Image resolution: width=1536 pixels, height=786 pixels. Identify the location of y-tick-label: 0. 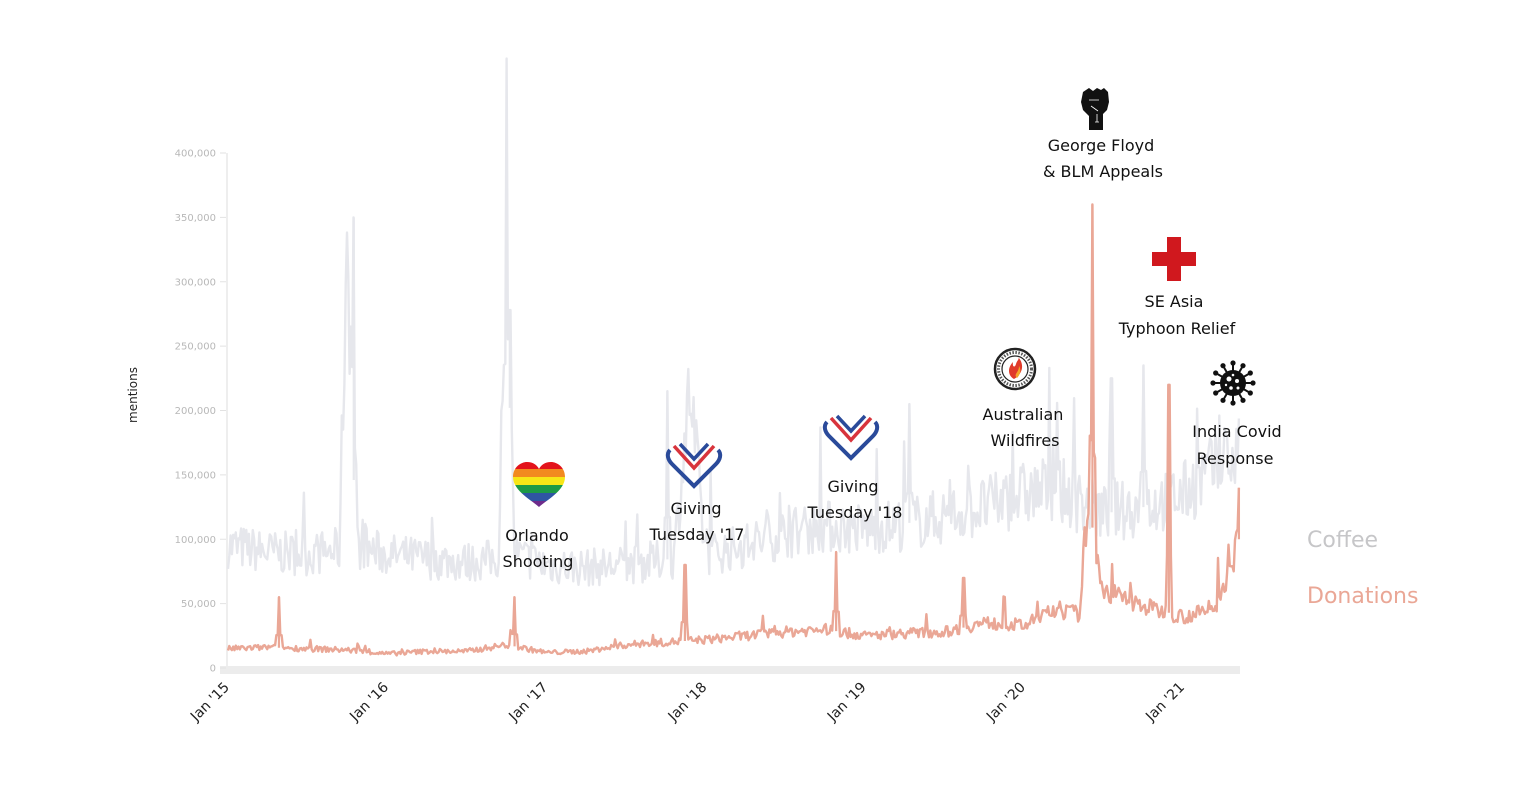
(213, 669).